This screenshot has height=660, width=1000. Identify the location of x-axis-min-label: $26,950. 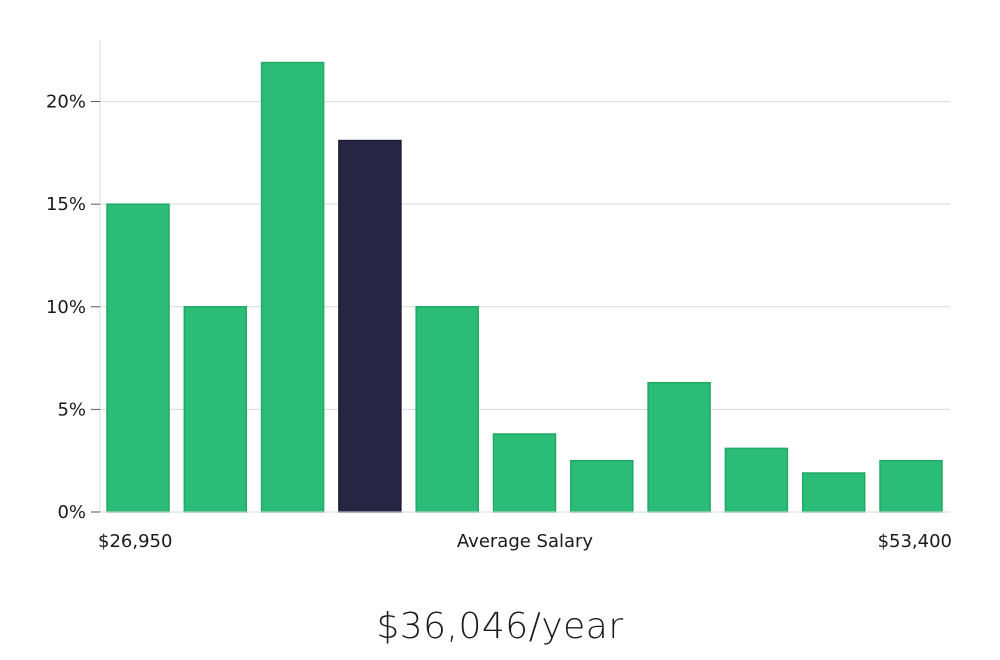
(135, 541).